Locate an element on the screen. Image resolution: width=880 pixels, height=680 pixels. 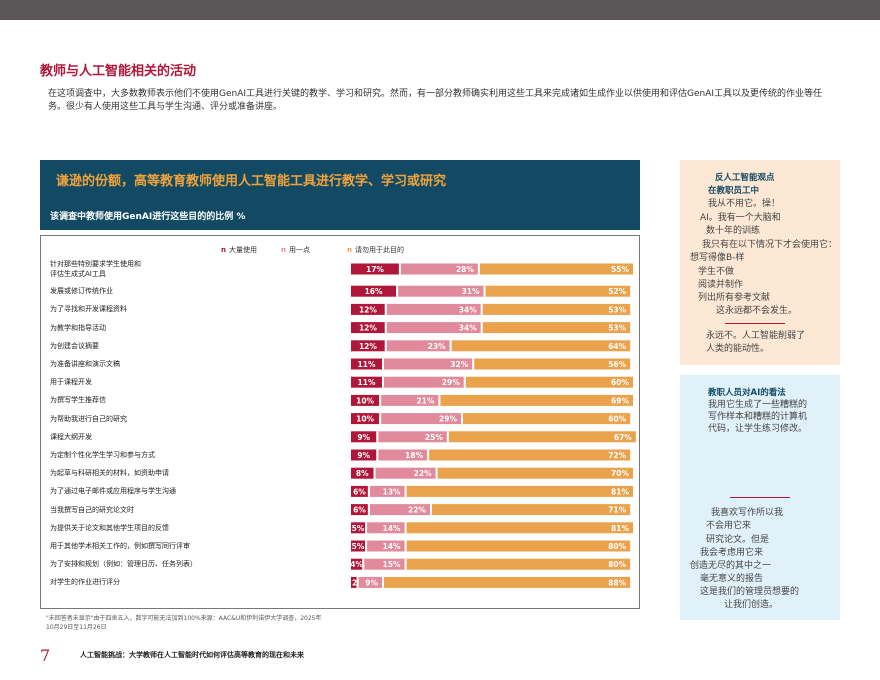
row-label: 为了安排和规划（例如：管理日历、任务列表） is located at coordinates (123, 564).